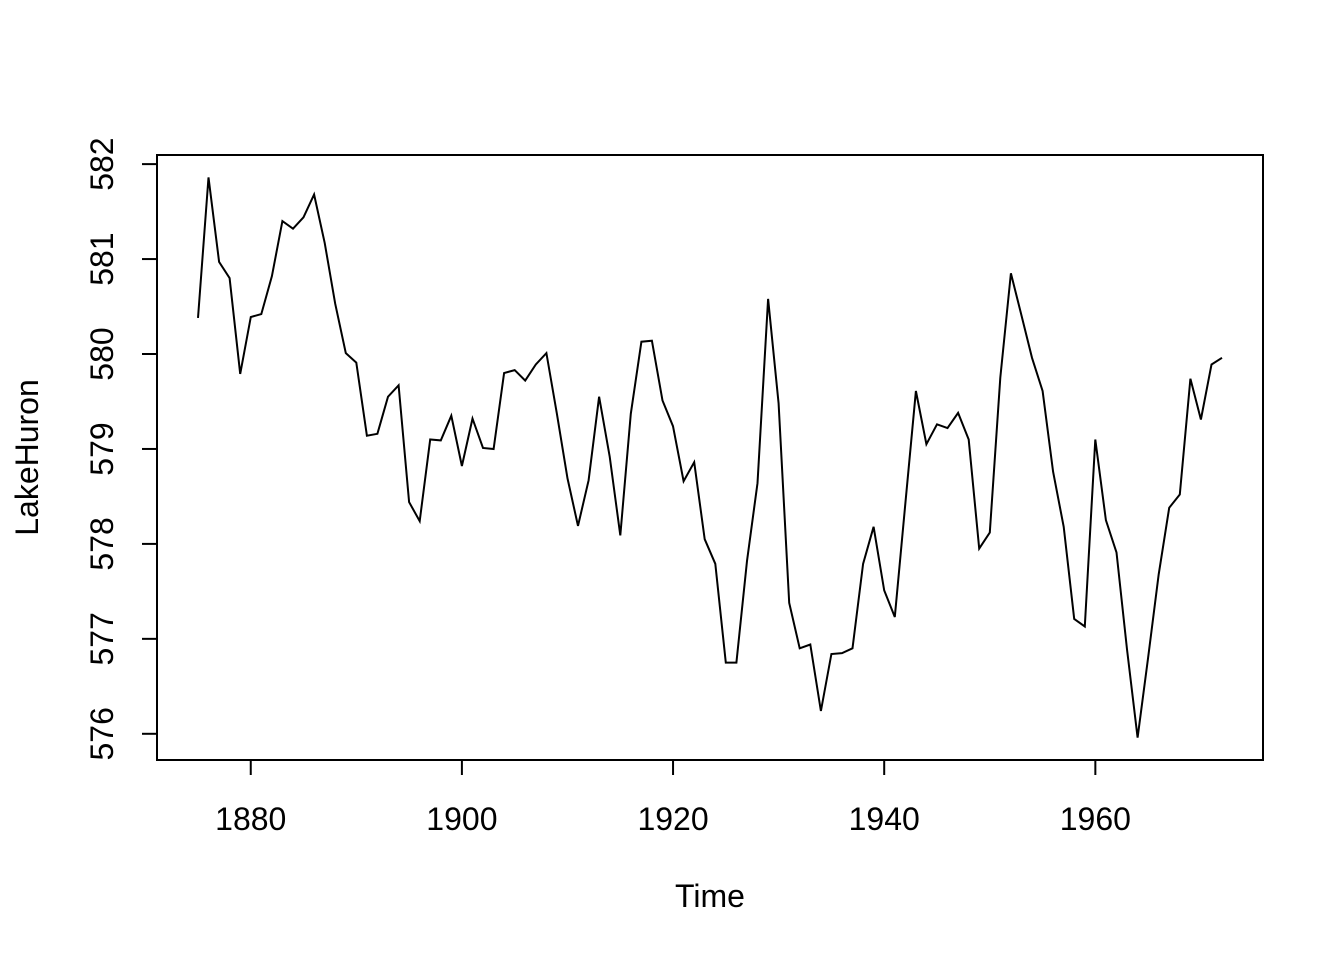 The height and width of the screenshot is (960, 1344). What do you see at coordinates (27, 457) in the screenshot?
I see `y-axis-title: LakeHuron` at bounding box center [27, 457].